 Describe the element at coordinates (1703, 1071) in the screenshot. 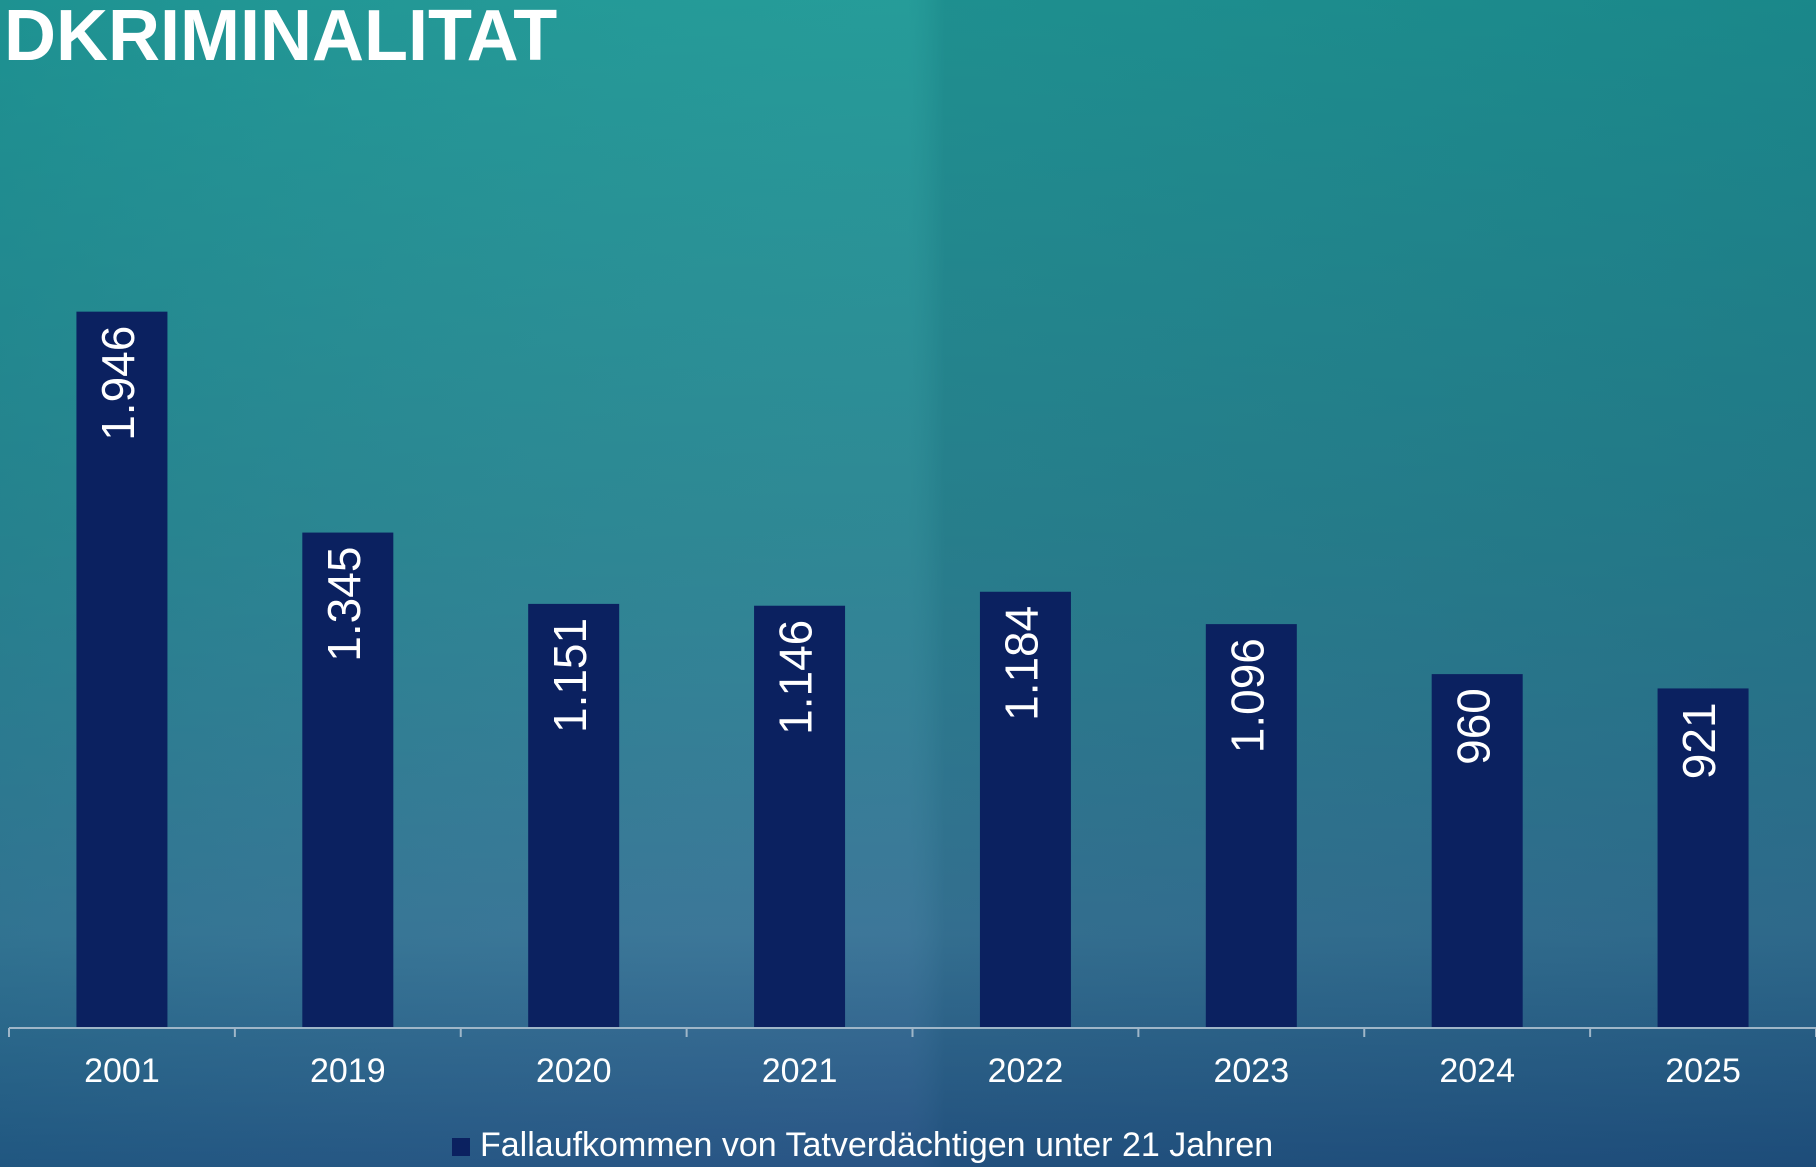

I see `x-tick-label: 2025` at that location.